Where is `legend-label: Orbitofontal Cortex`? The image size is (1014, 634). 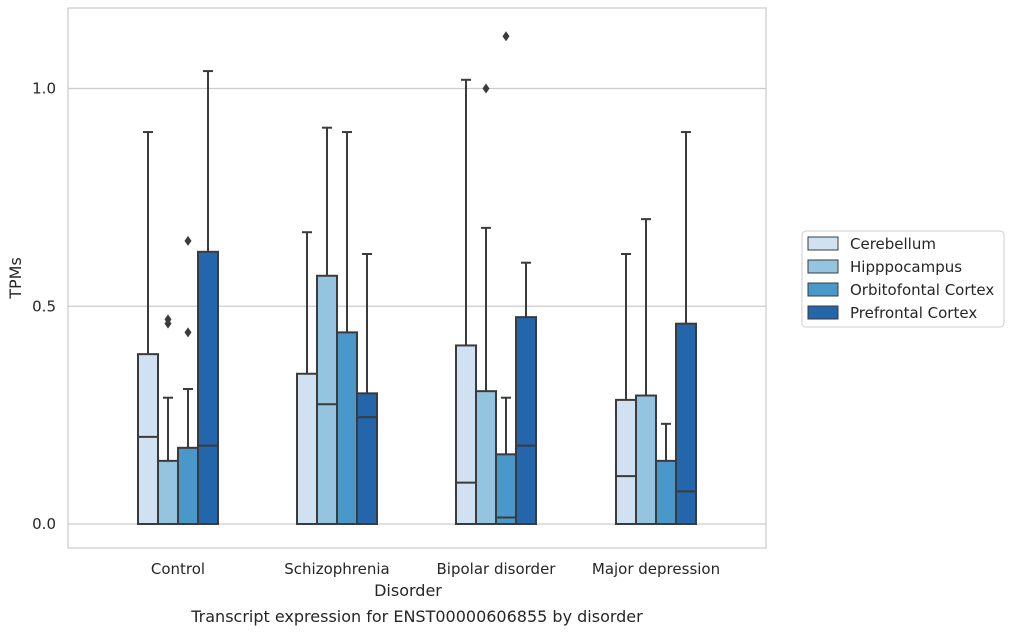
legend-label: Orbitofontal Cortex is located at coordinates (922, 290).